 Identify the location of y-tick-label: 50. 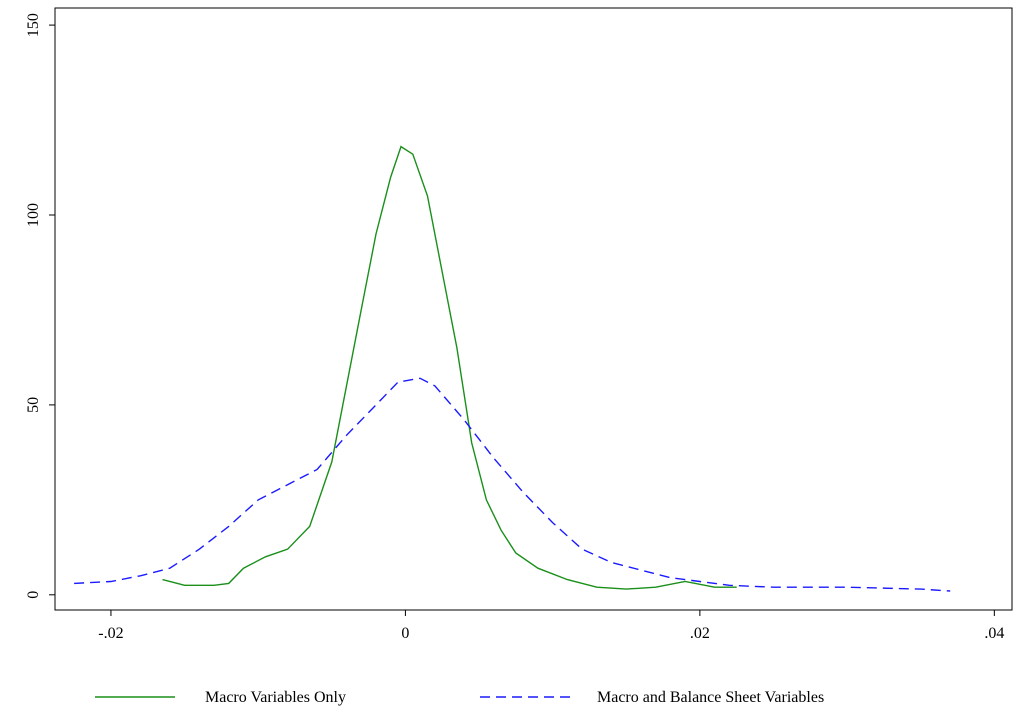
(33, 405).